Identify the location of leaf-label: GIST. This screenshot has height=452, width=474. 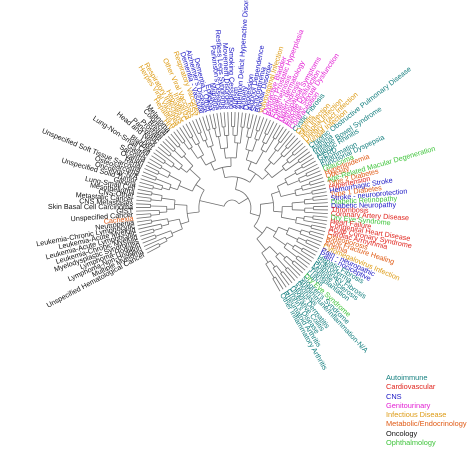
(125, 211).